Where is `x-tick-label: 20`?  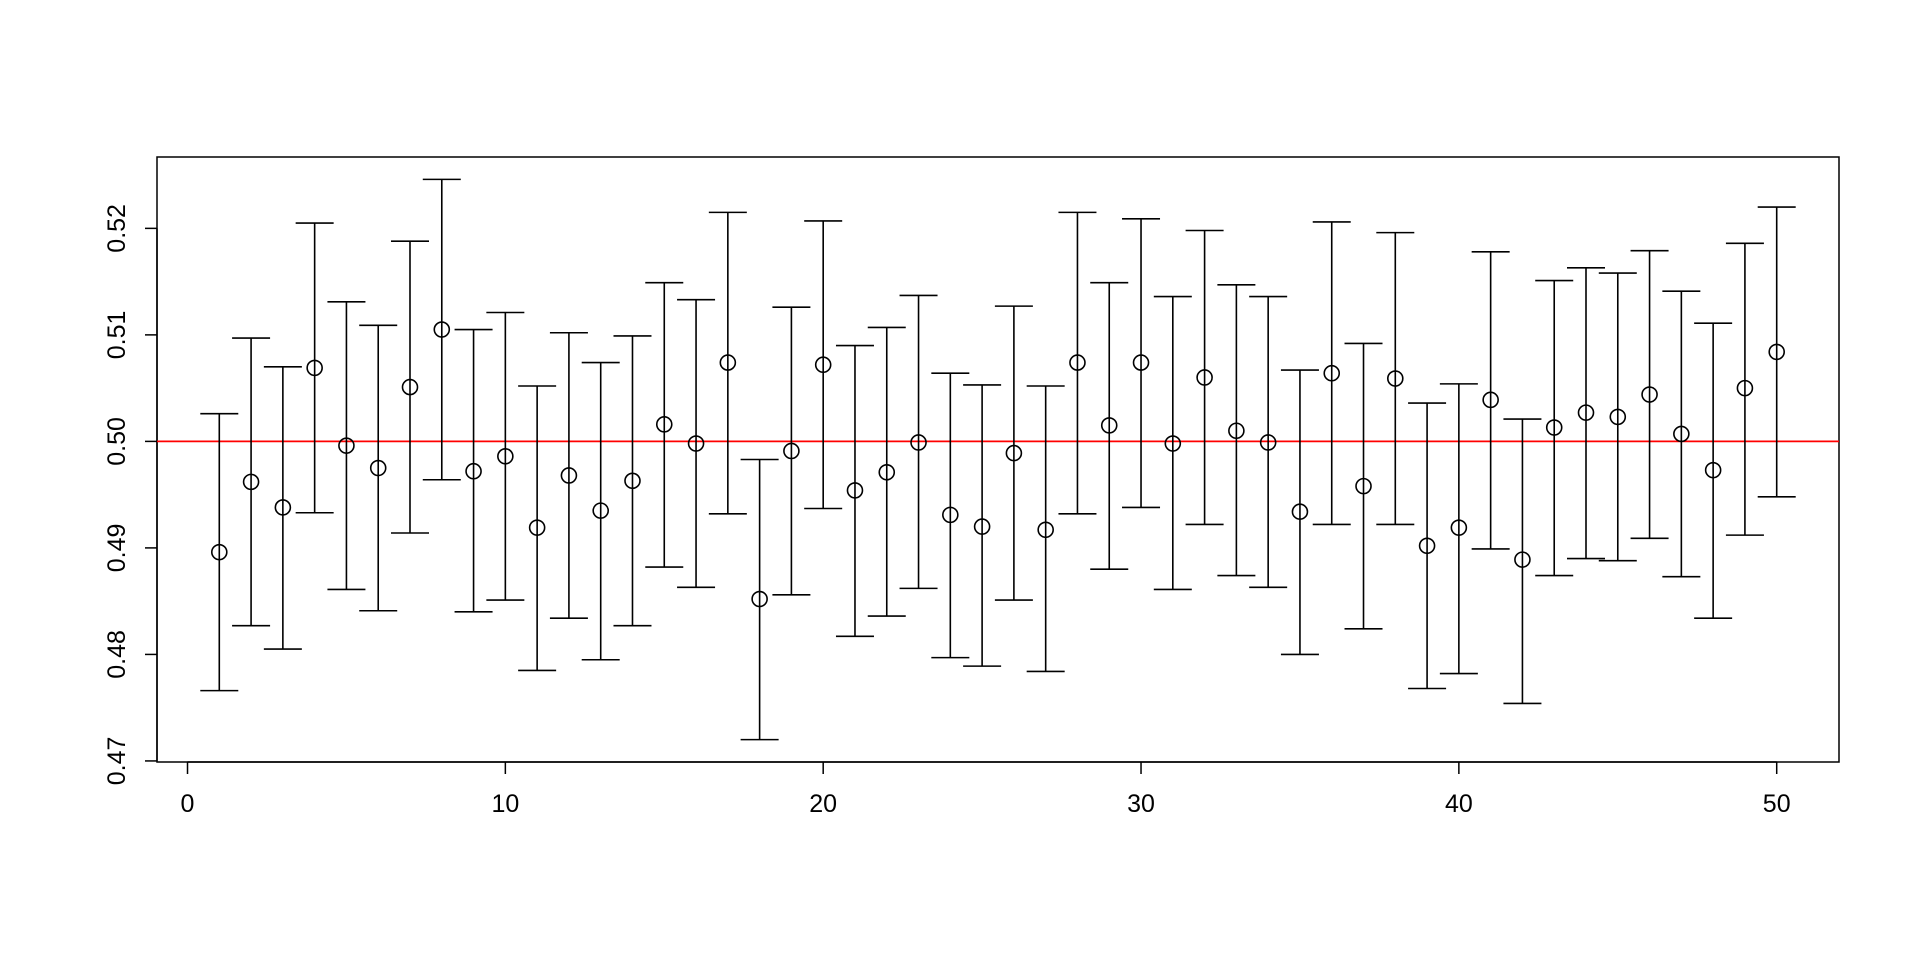 x-tick-label: 20 is located at coordinates (823, 804).